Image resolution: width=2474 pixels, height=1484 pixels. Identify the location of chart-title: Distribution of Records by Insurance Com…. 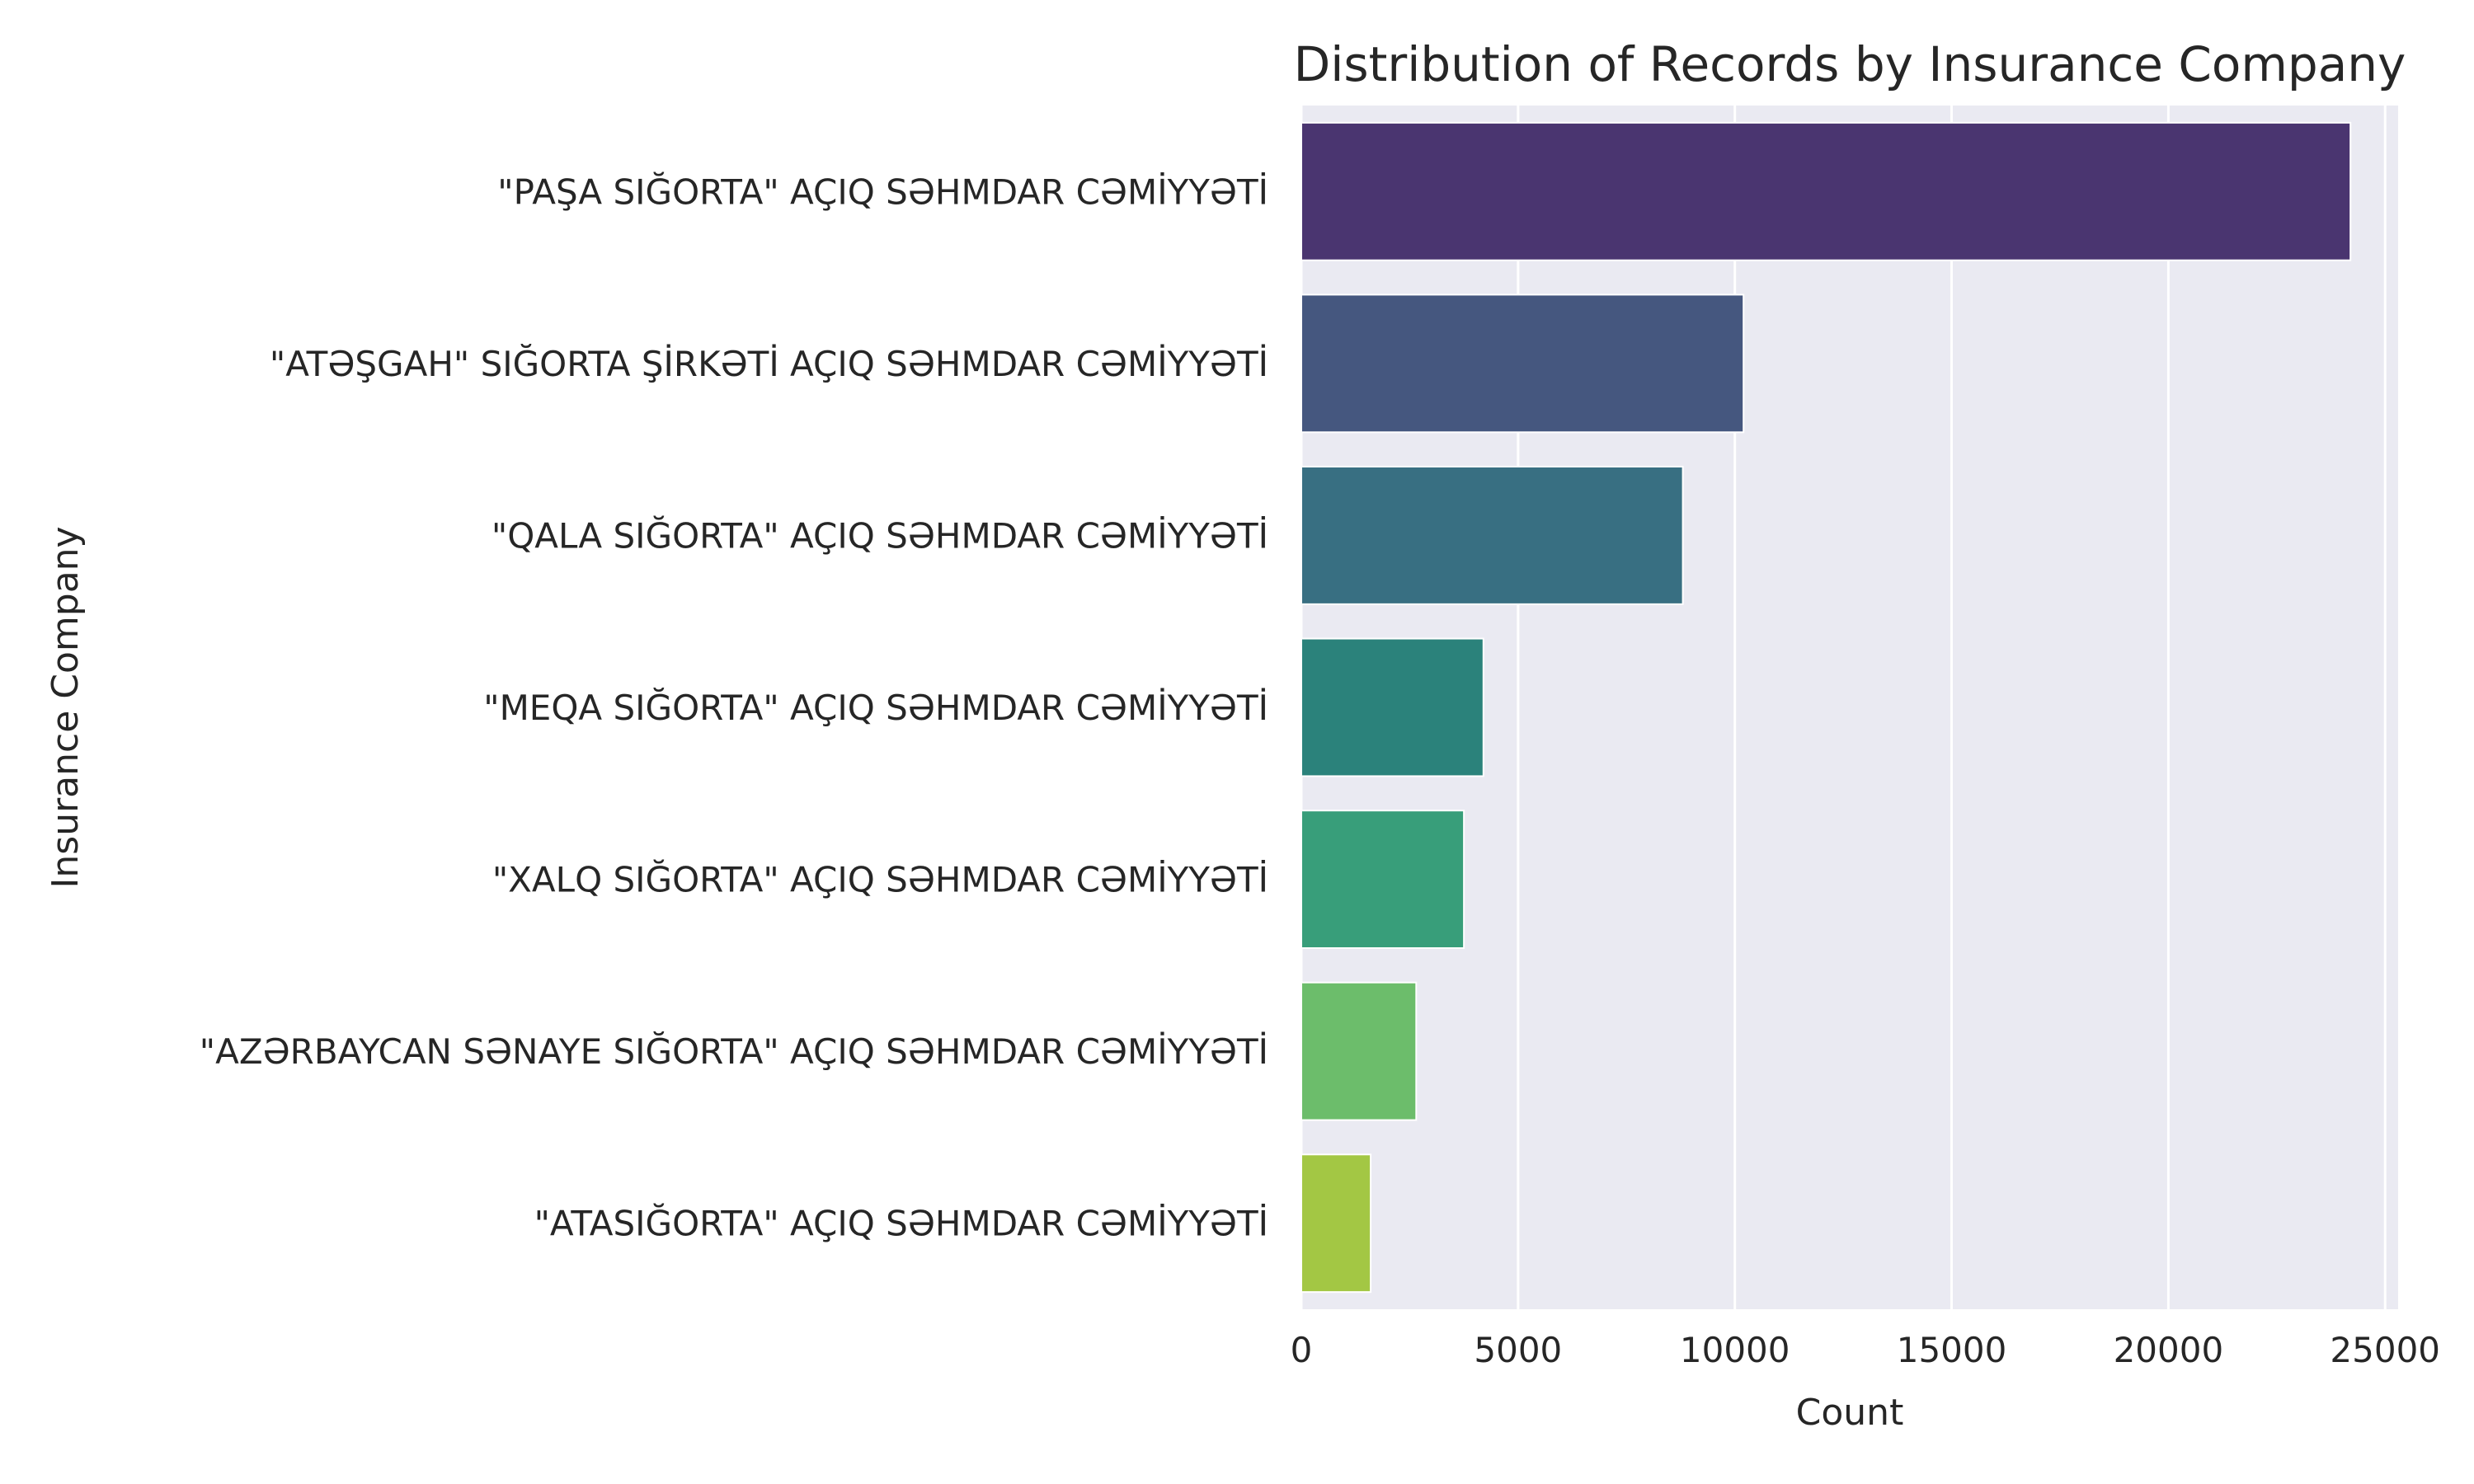
(1850, 64).